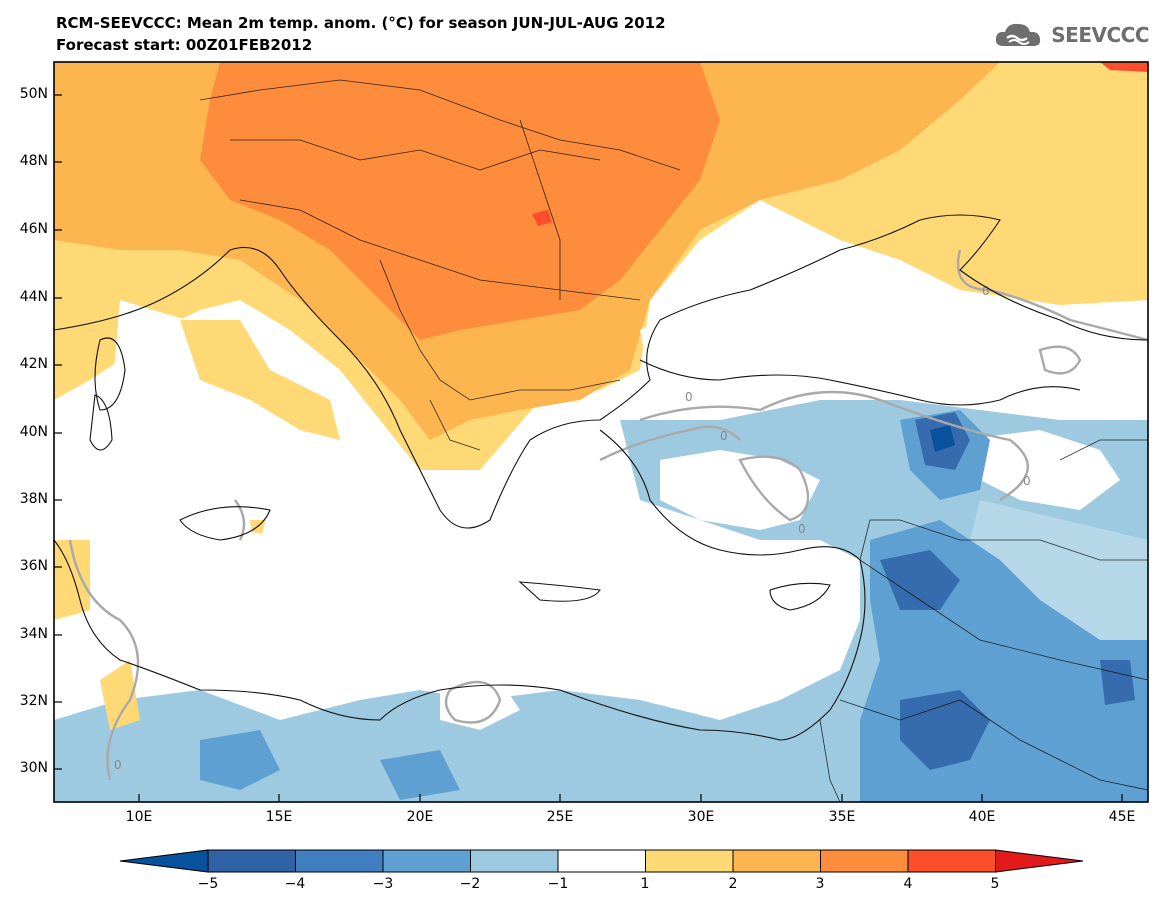 This screenshot has height=907, width=1165. I want to click on lat-label: 34N, so click(33, 634).